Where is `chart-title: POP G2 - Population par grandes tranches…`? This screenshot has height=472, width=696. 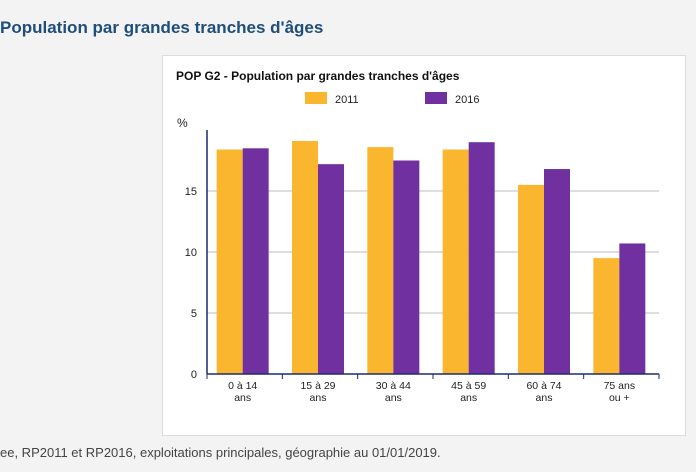
chart-title: POP G2 - Population par grandes tranches… is located at coordinates (318, 76).